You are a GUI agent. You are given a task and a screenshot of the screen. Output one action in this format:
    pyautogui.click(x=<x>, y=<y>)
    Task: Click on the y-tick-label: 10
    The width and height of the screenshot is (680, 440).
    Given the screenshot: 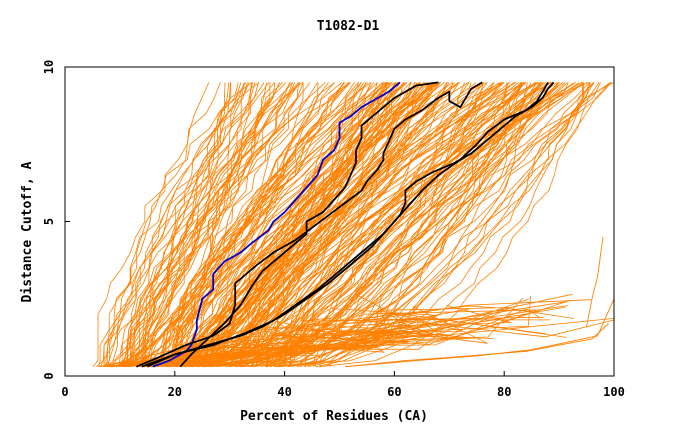 What is the action you would take?
    pyautogui.click(x=49, y=67)
    